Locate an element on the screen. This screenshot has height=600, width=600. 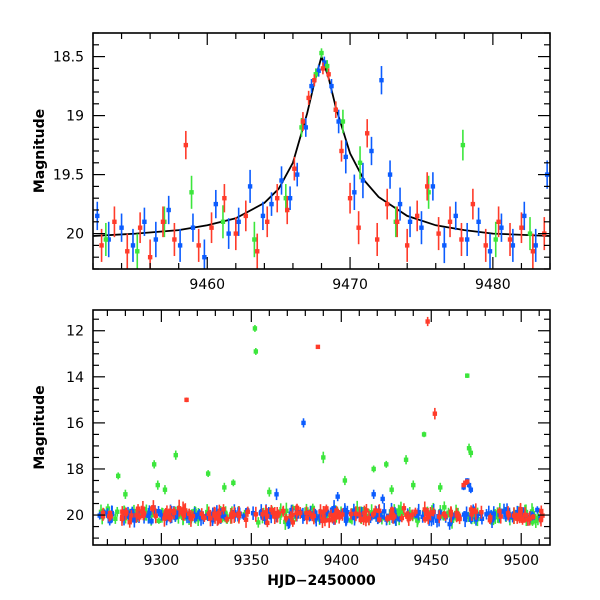
y-axis-label: Magnitude is located at coordinates (40, 151).